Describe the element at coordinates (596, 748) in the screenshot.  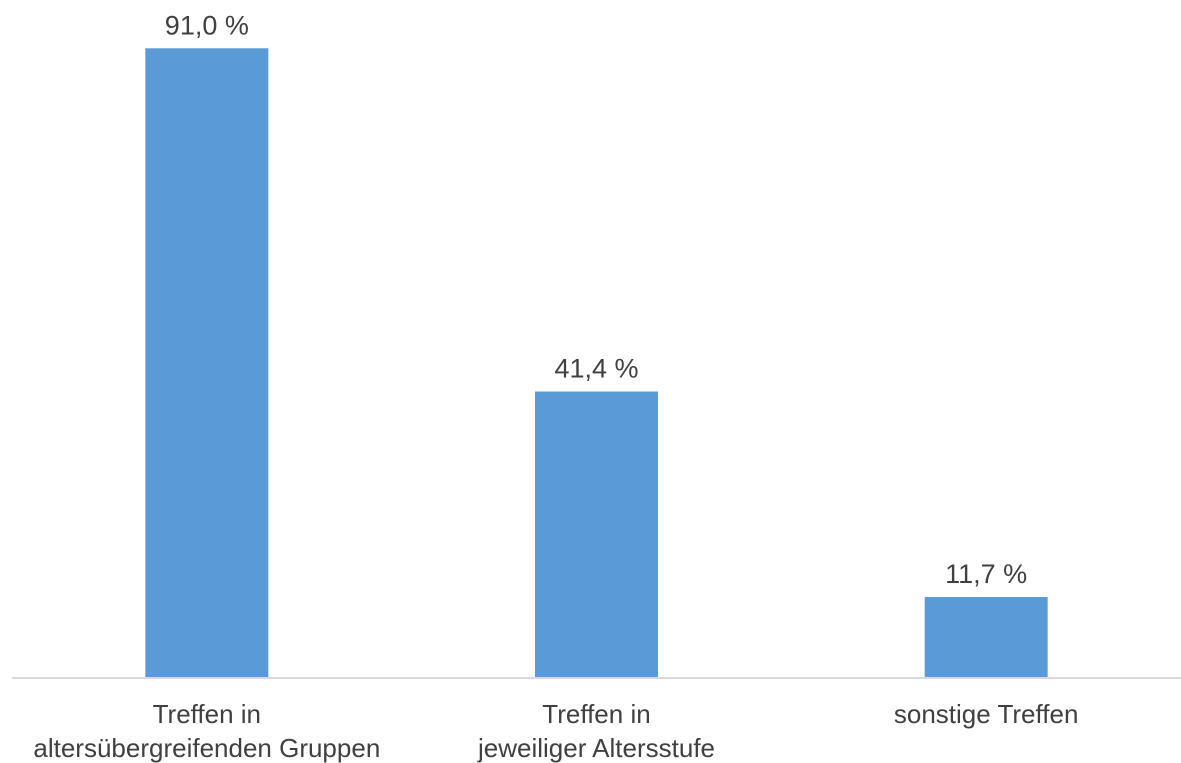
I see `category-label-2-line-2: jeweiliger Altersstufe` at that location.